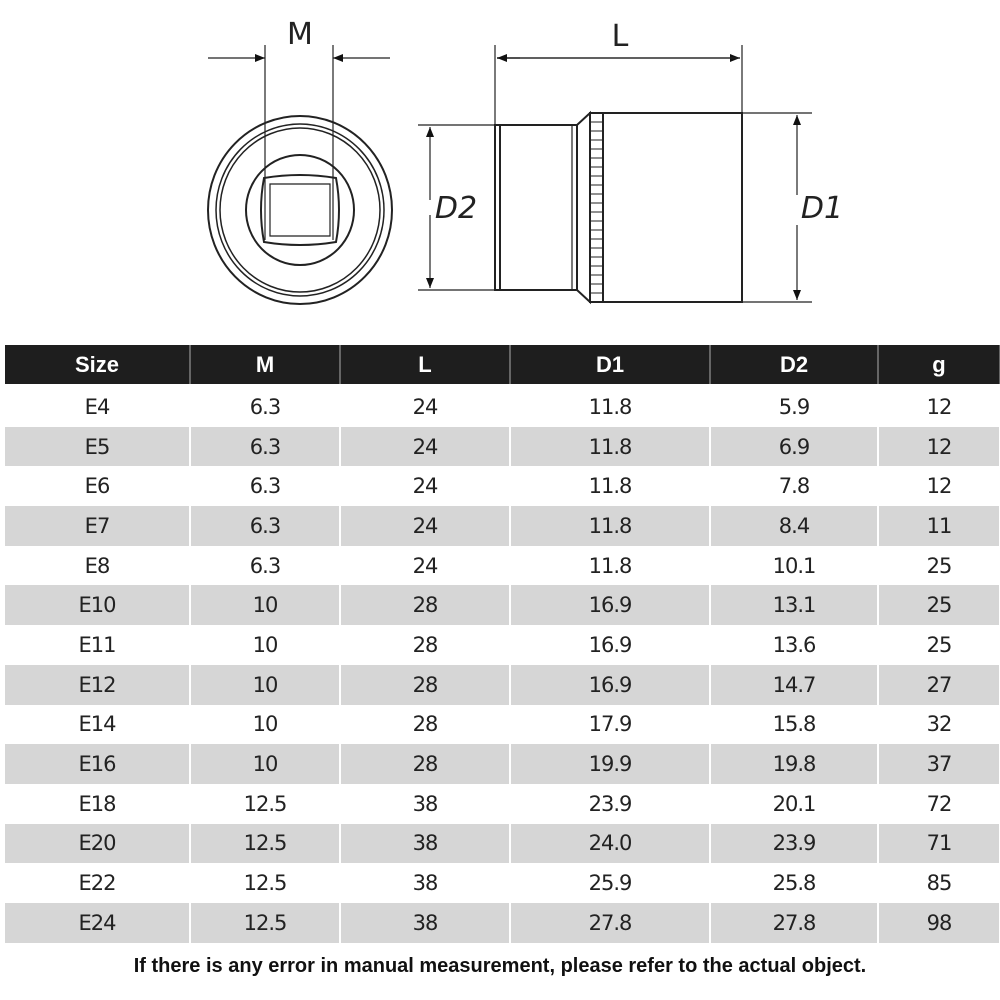 This screenshot has height=1000, width=1000. What do you see at coordinates (98, 645) in the screenshot?
I see `table-cell-size: E11` at bounding box center [98, 645].